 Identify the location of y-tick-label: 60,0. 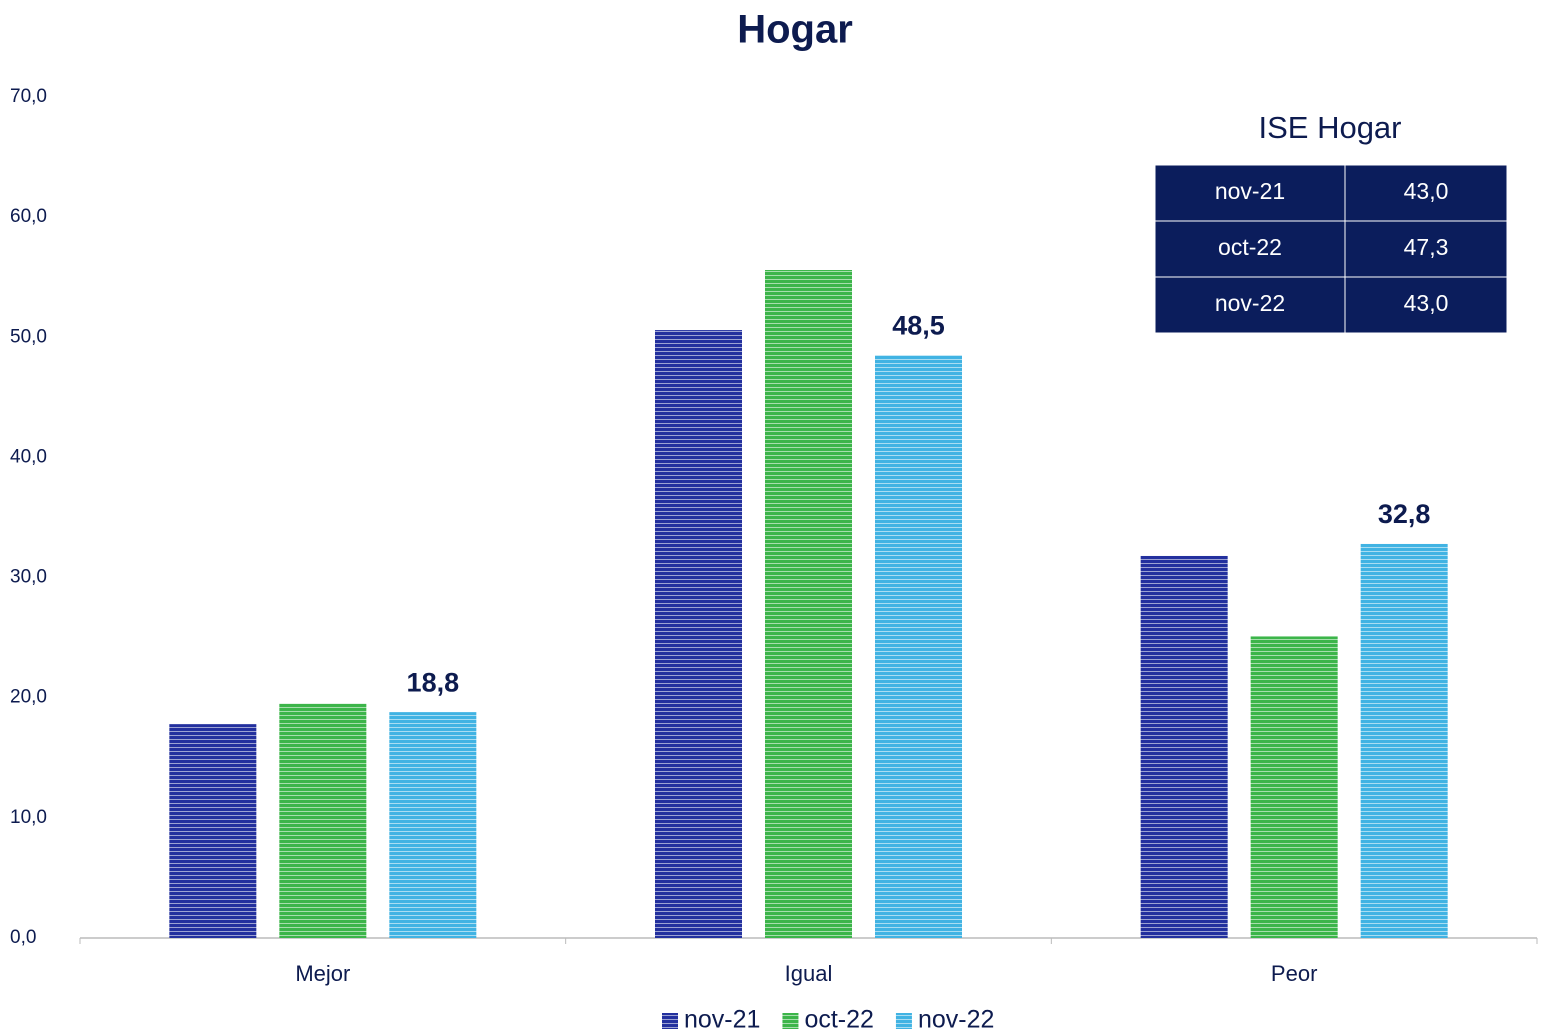
(28, 216).